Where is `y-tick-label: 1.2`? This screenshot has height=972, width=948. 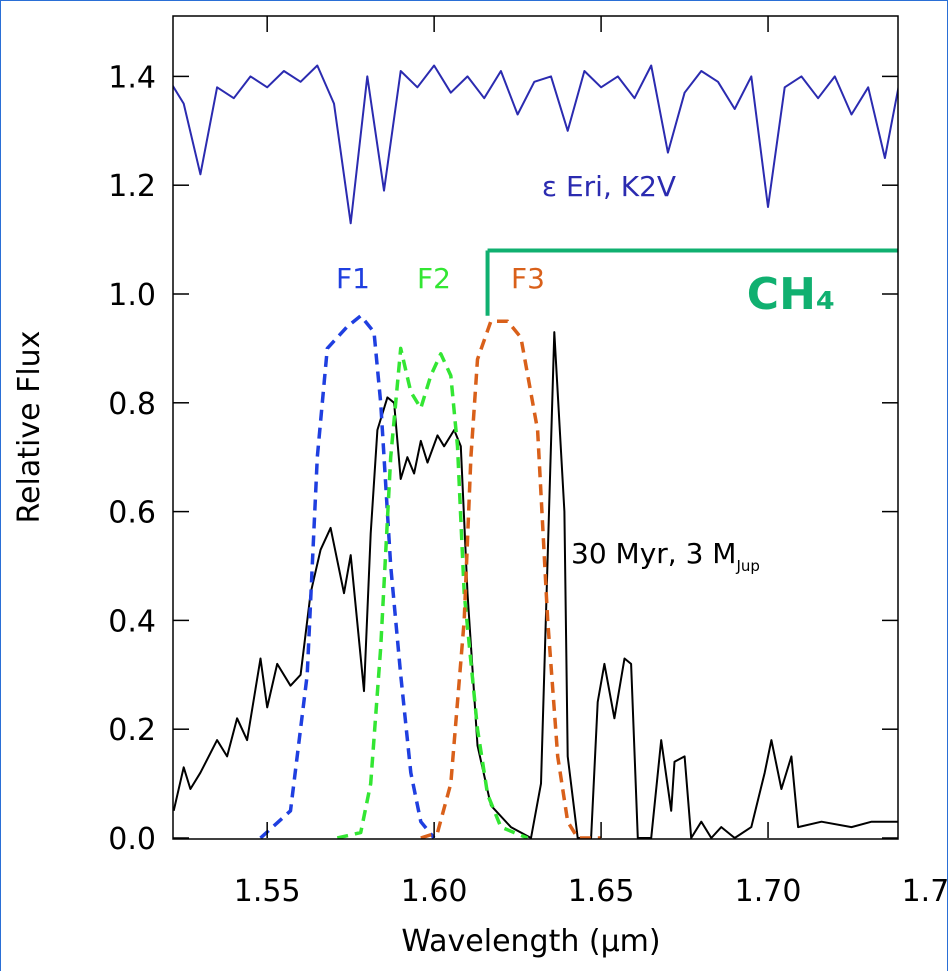 y-tick-label: 1.2 is located at coordinates (132, 186).